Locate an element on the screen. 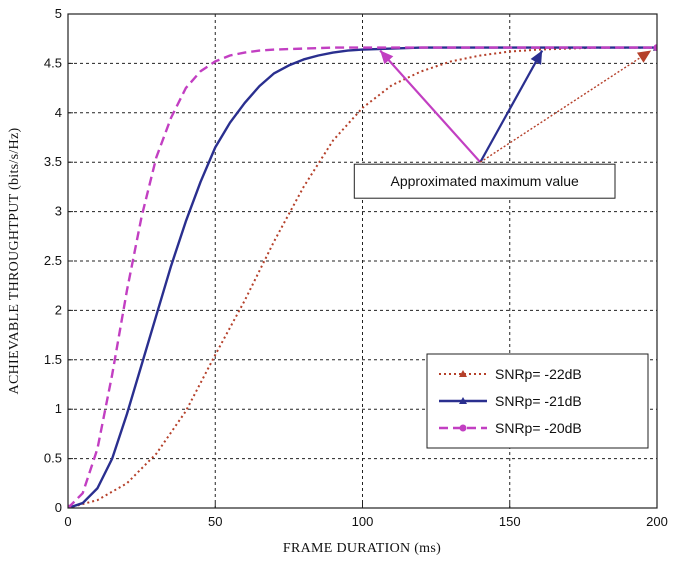 Image resolution: width=675 pixels, height=567 pixels. legend: SNRp= -22dB SNRp= -21dB SNRp= -20dB is located at coordinates (537, 401).